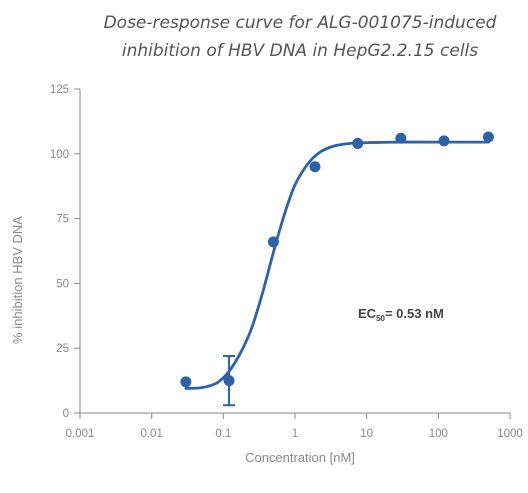  What do you see at coordinates (17, 280) in the screenshot?
I see `y-axis-label: % inhibition HBV DNA` at bounding box center [17, 280].